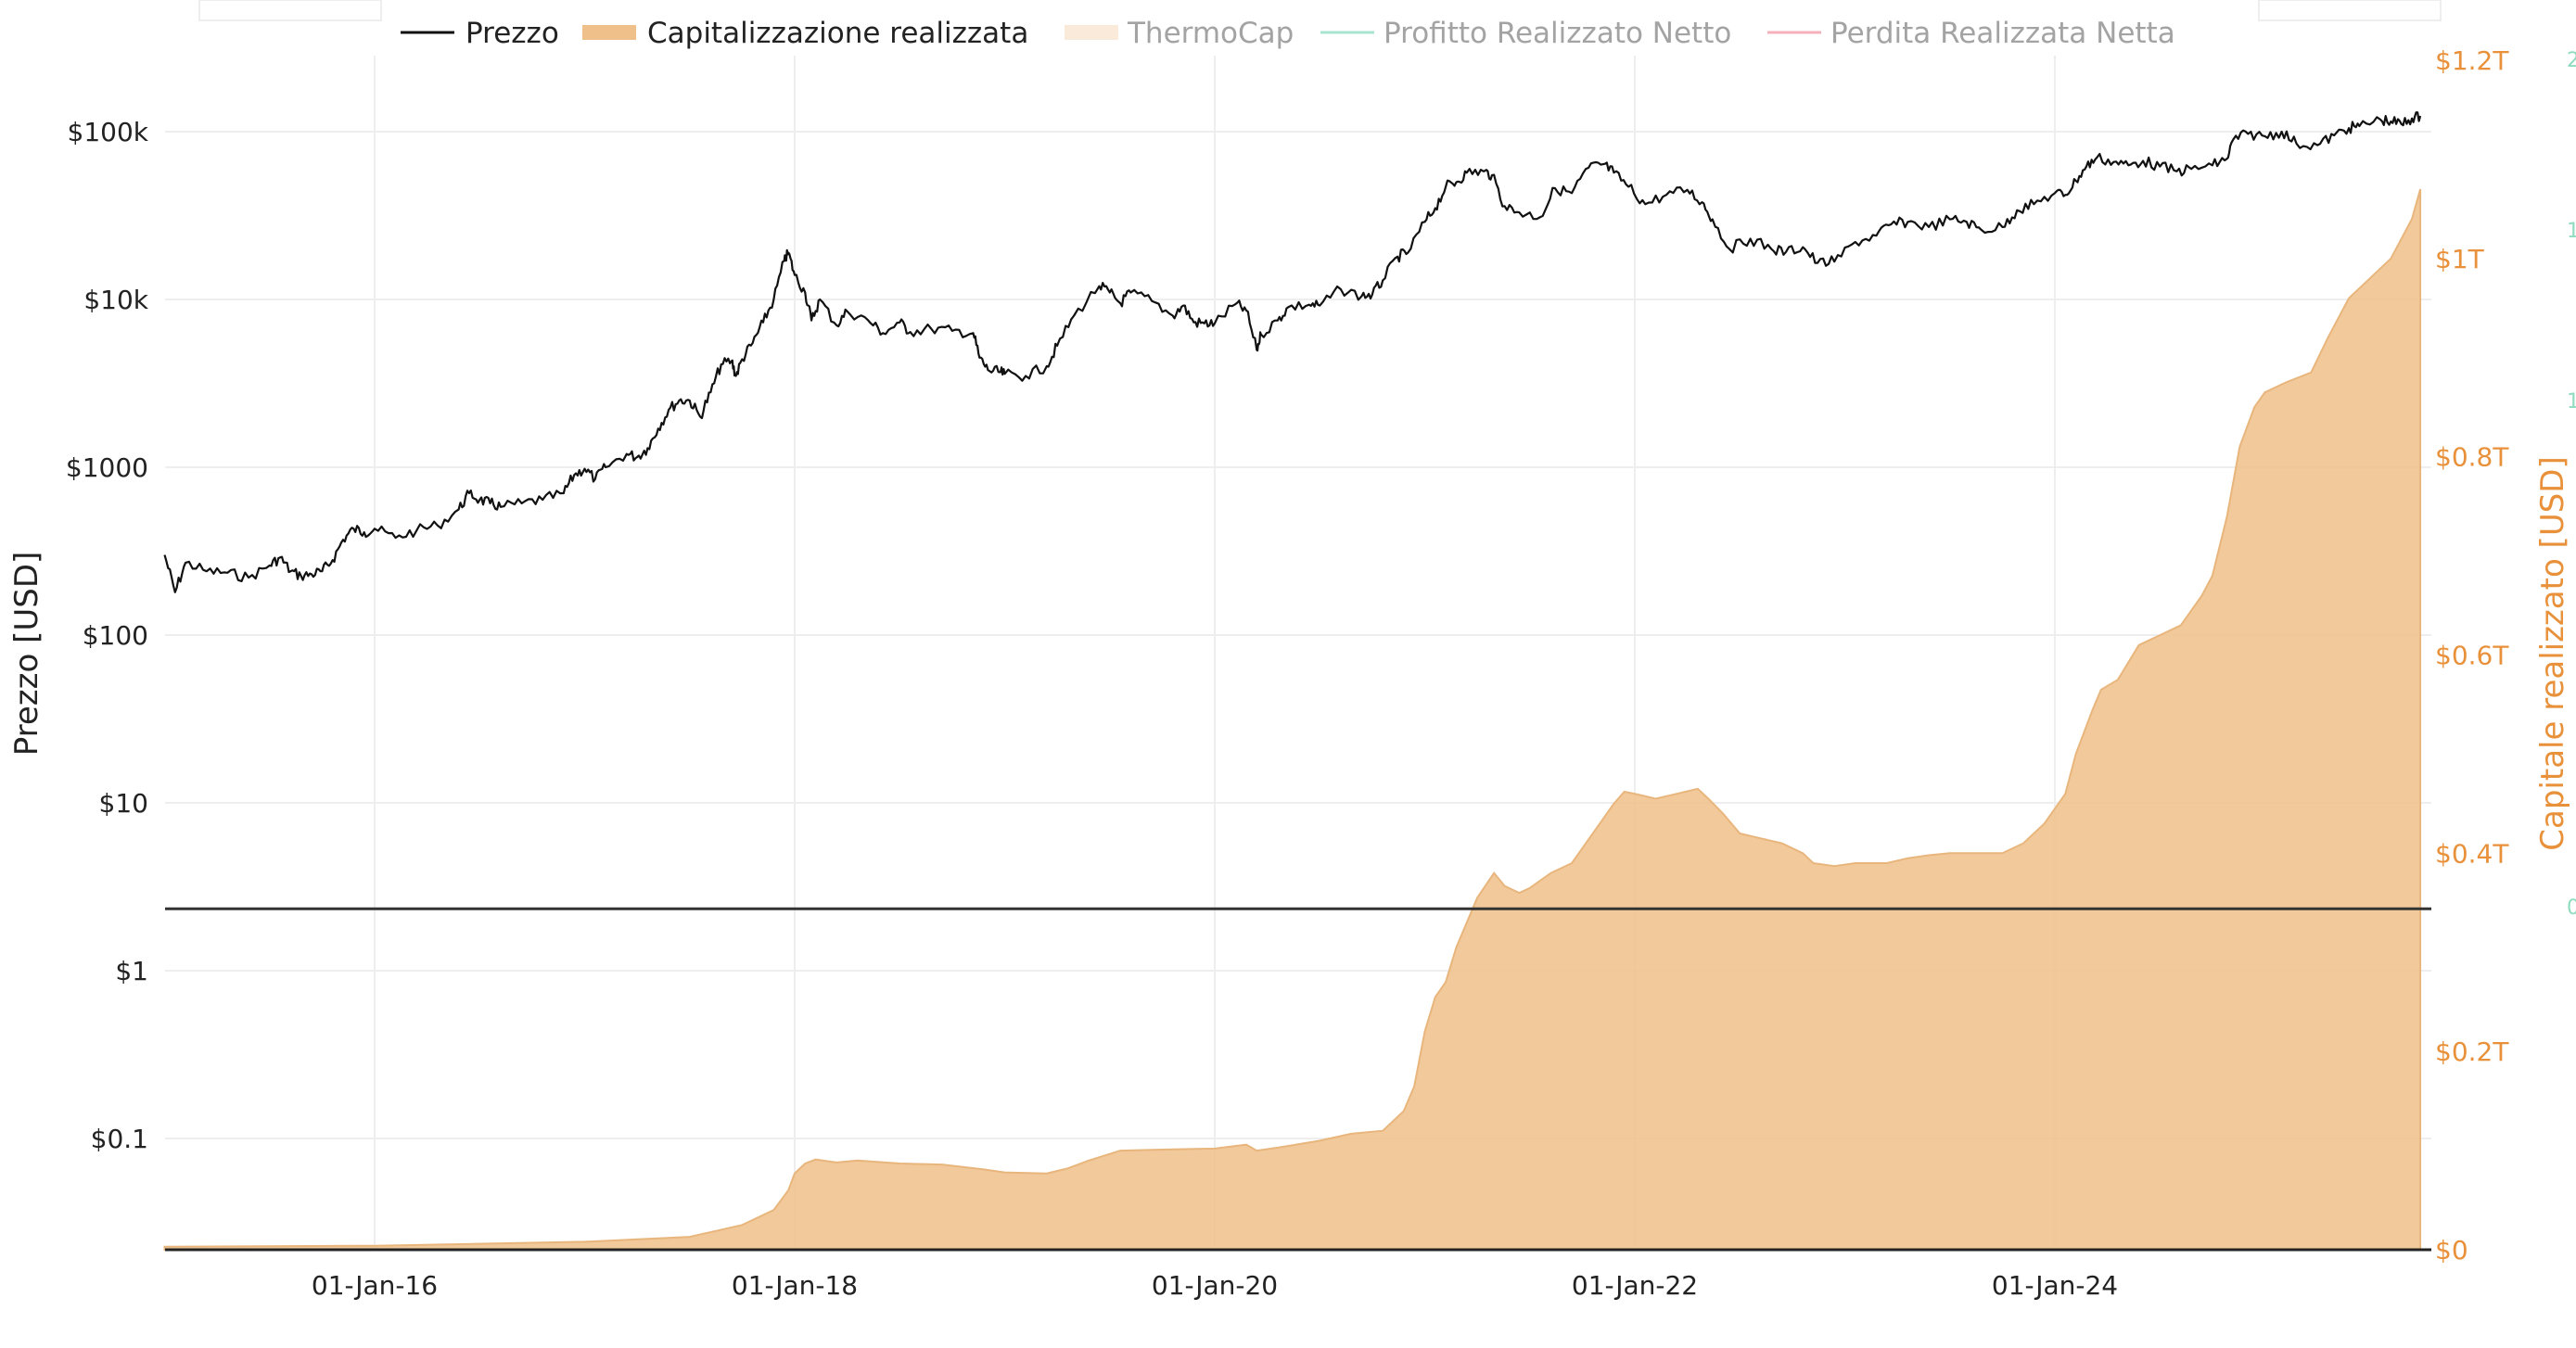  Describe the element at coordinates (1558, 34) in the screenshot. I see `legend-label-profitto: Profitto Realizzato Netto` at that location.